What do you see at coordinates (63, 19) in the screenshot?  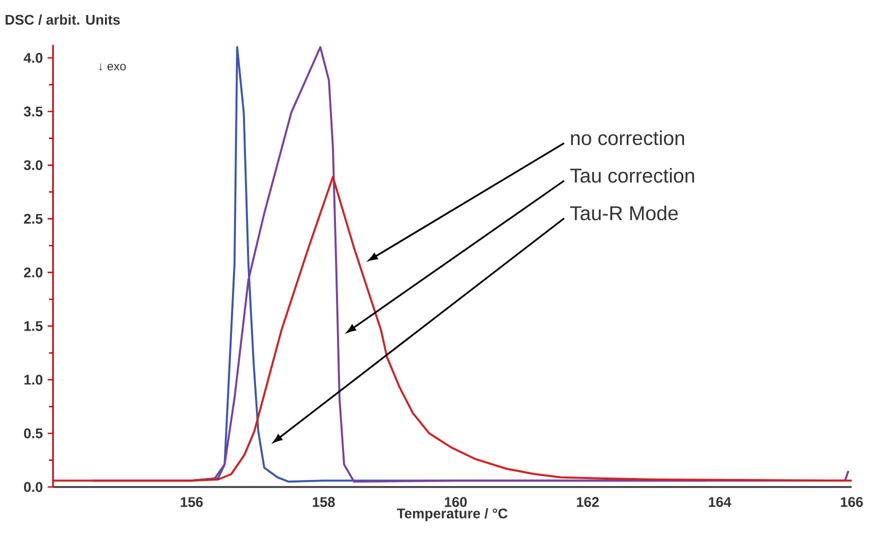 I see `y-axis-title: DSC / arbit. Units` at bounding box center [63, 19].